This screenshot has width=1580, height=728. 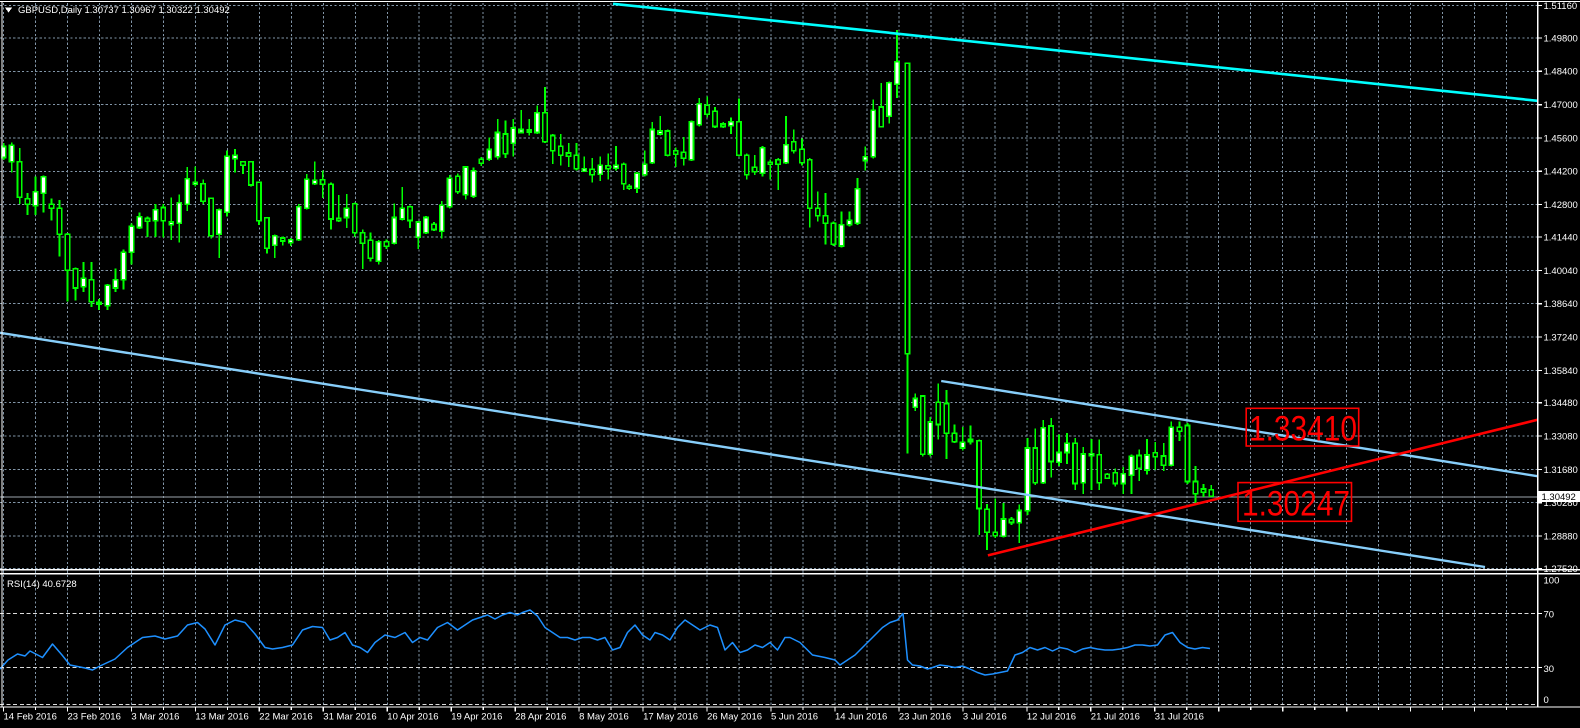 What do you see at coordinates (1561, 437) in the screenshot?
I see `svg-text: 1.33080` at bounding box center [1561, 437].